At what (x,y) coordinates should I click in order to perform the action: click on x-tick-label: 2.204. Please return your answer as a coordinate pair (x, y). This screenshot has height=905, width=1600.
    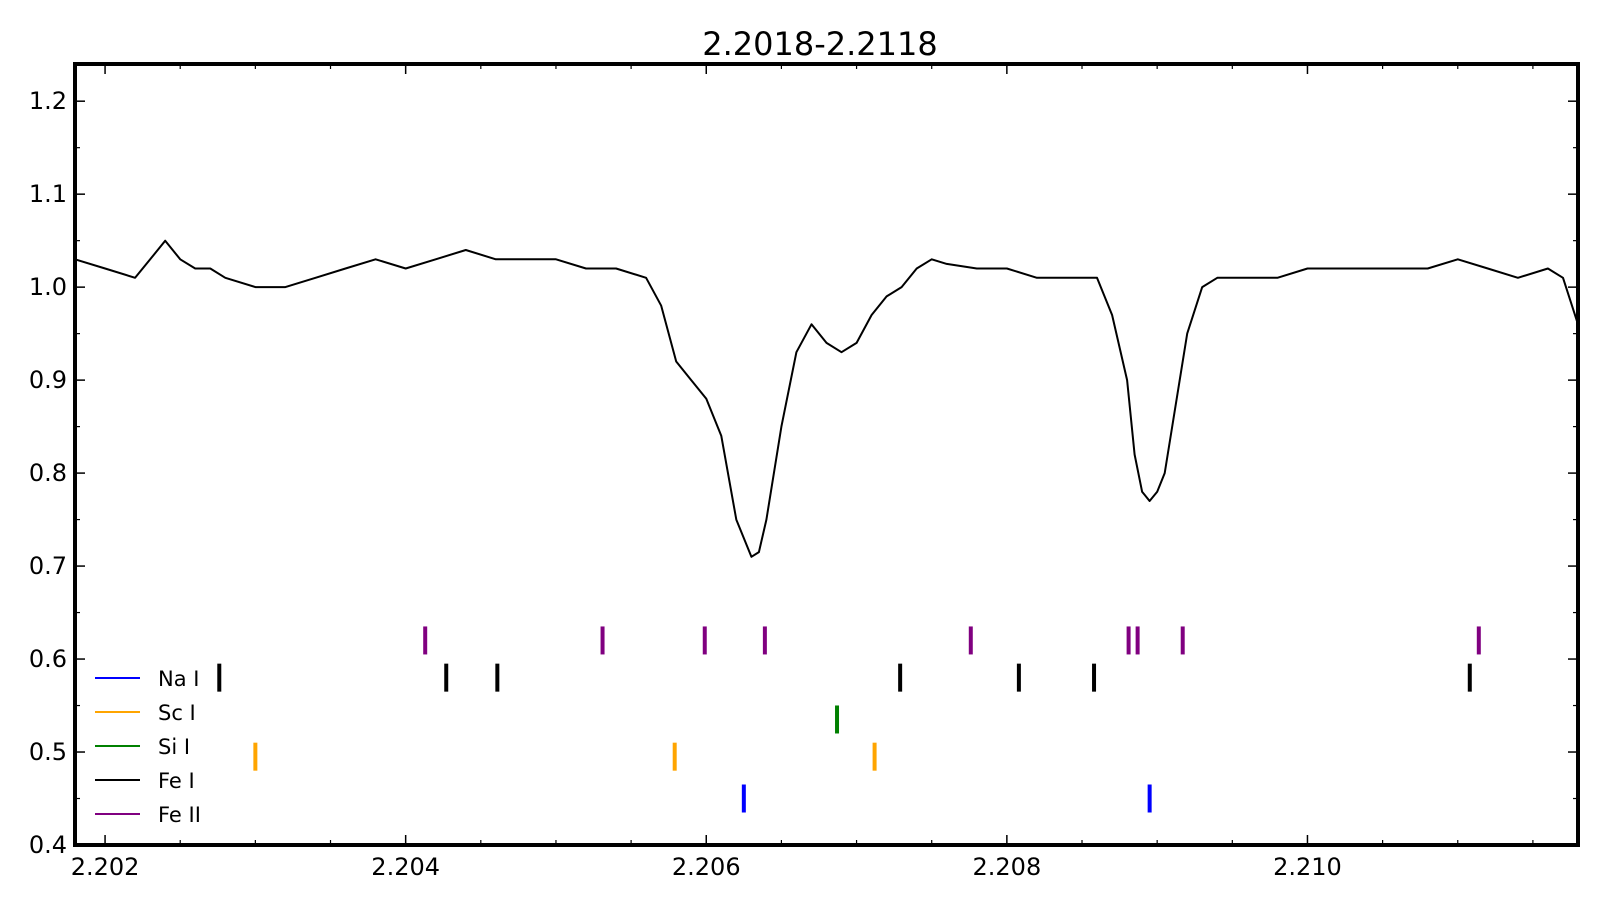
    Looking at the image, I should click on (405, 867).